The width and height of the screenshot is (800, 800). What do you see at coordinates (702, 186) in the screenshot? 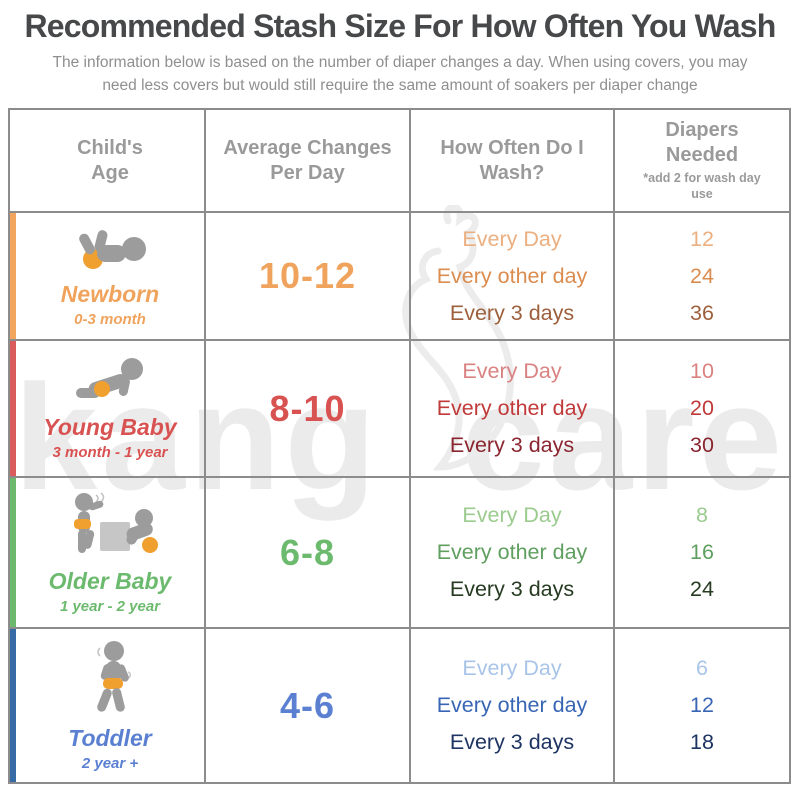
I see `diapers-needed-note: *add 2 for wash day use` at bounding box center [702, 186].